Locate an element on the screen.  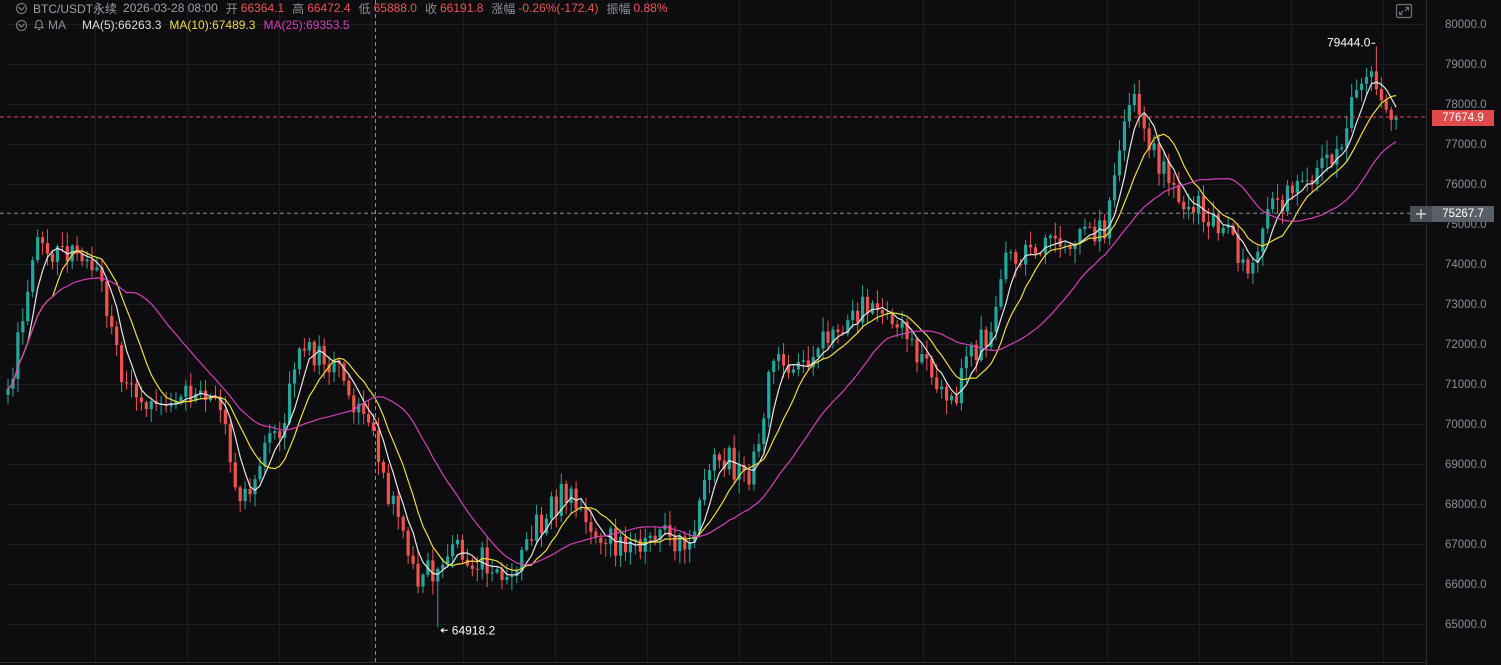
amplitude-value: 0.88% is located at coordinates (650, 8).